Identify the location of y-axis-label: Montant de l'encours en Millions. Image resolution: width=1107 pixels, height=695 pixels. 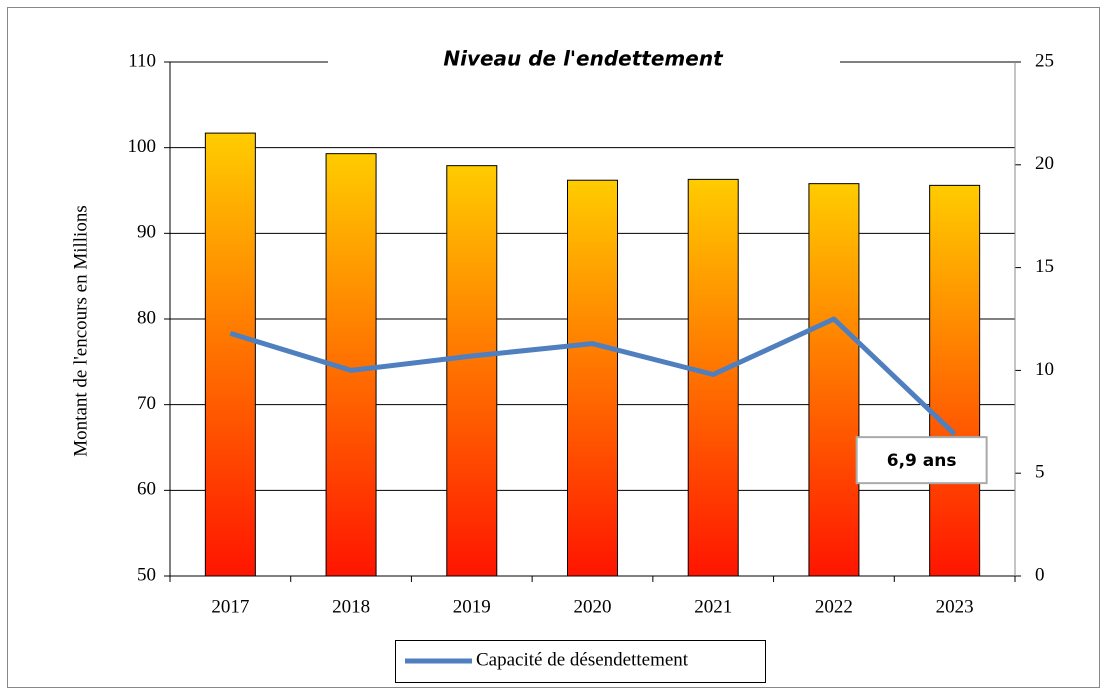
(80, 330).